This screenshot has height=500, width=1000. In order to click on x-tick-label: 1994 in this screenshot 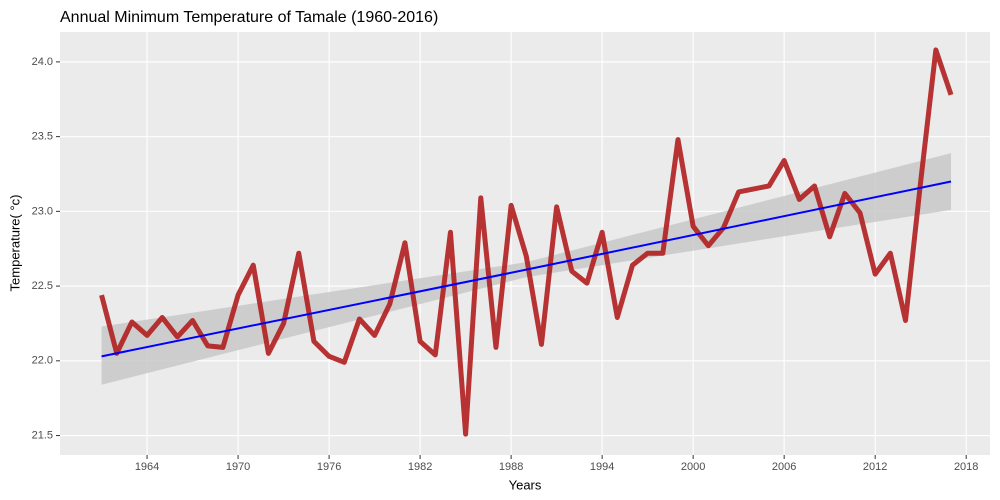, I will do `click(602, 467)`.